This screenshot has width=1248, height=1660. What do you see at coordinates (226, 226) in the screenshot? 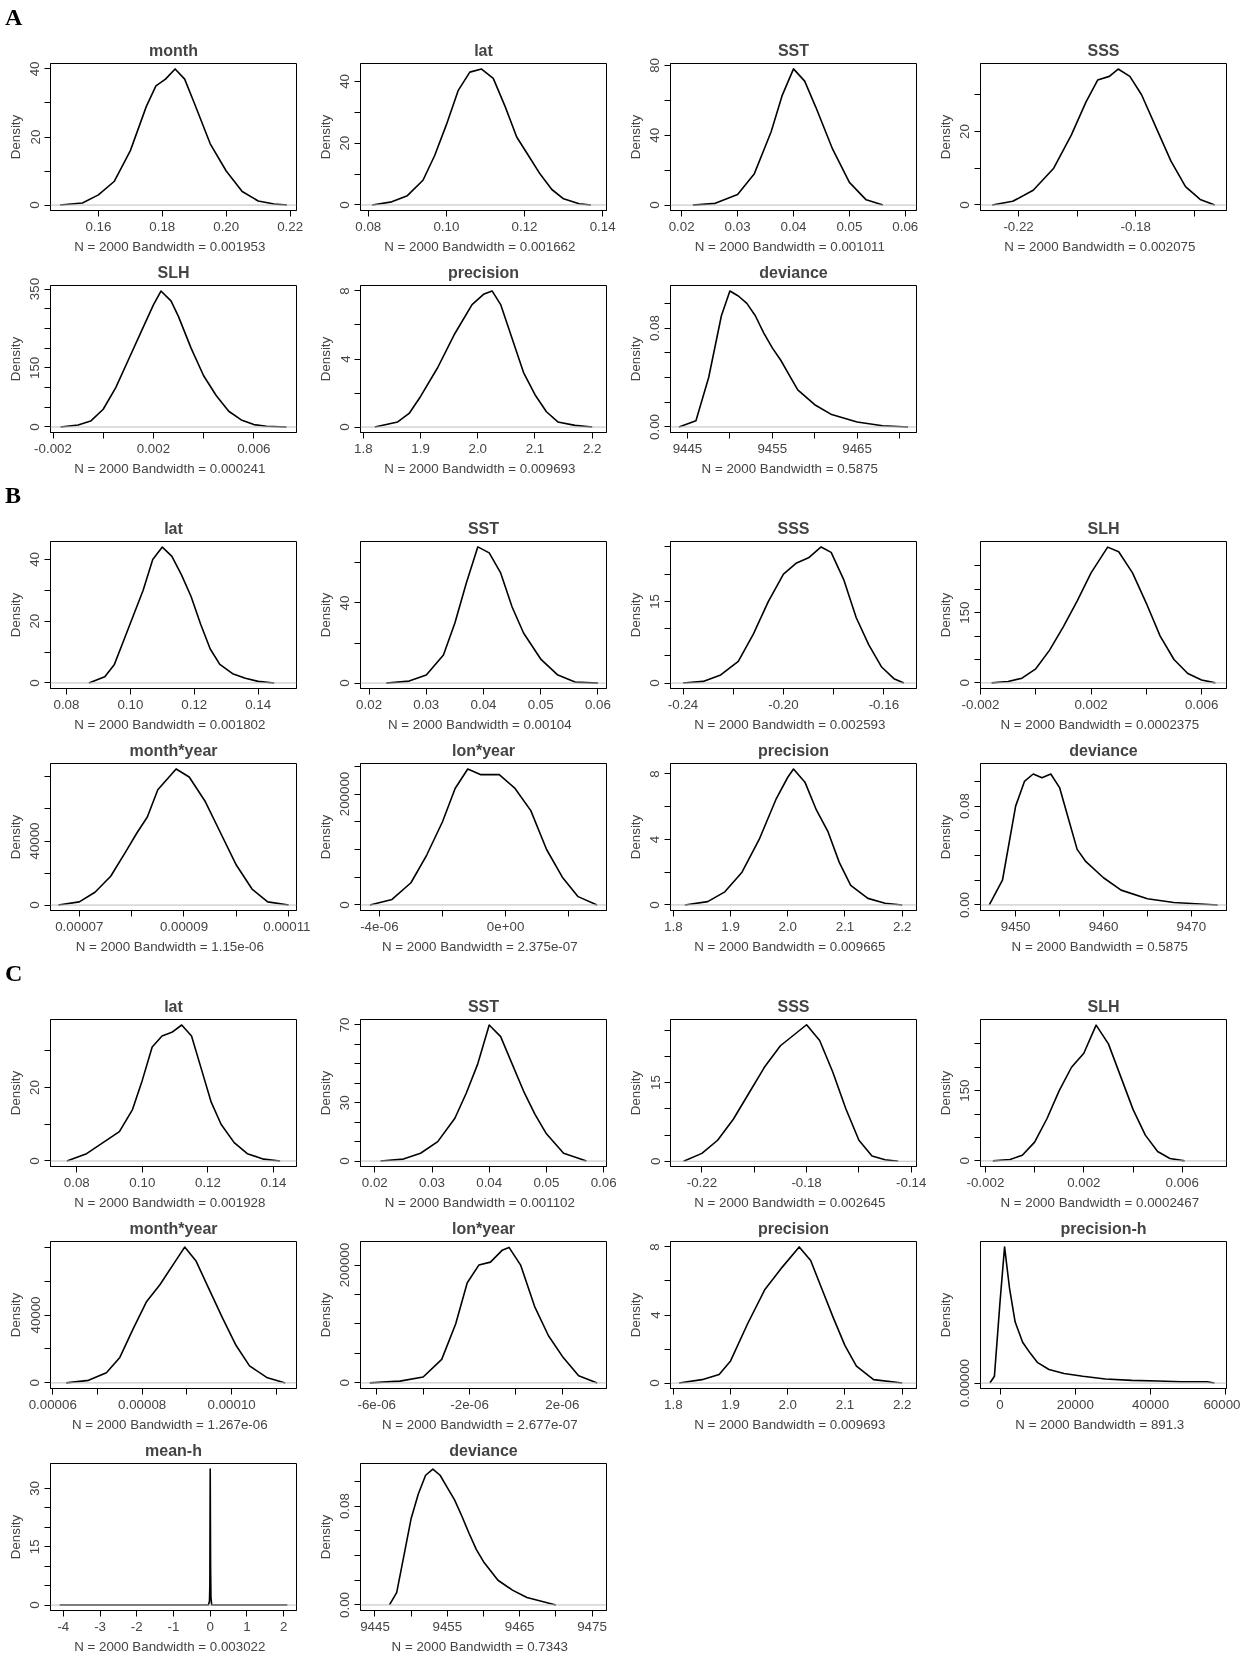
I see `x-tick-label: 0.20` at bounding box center [226, 226].